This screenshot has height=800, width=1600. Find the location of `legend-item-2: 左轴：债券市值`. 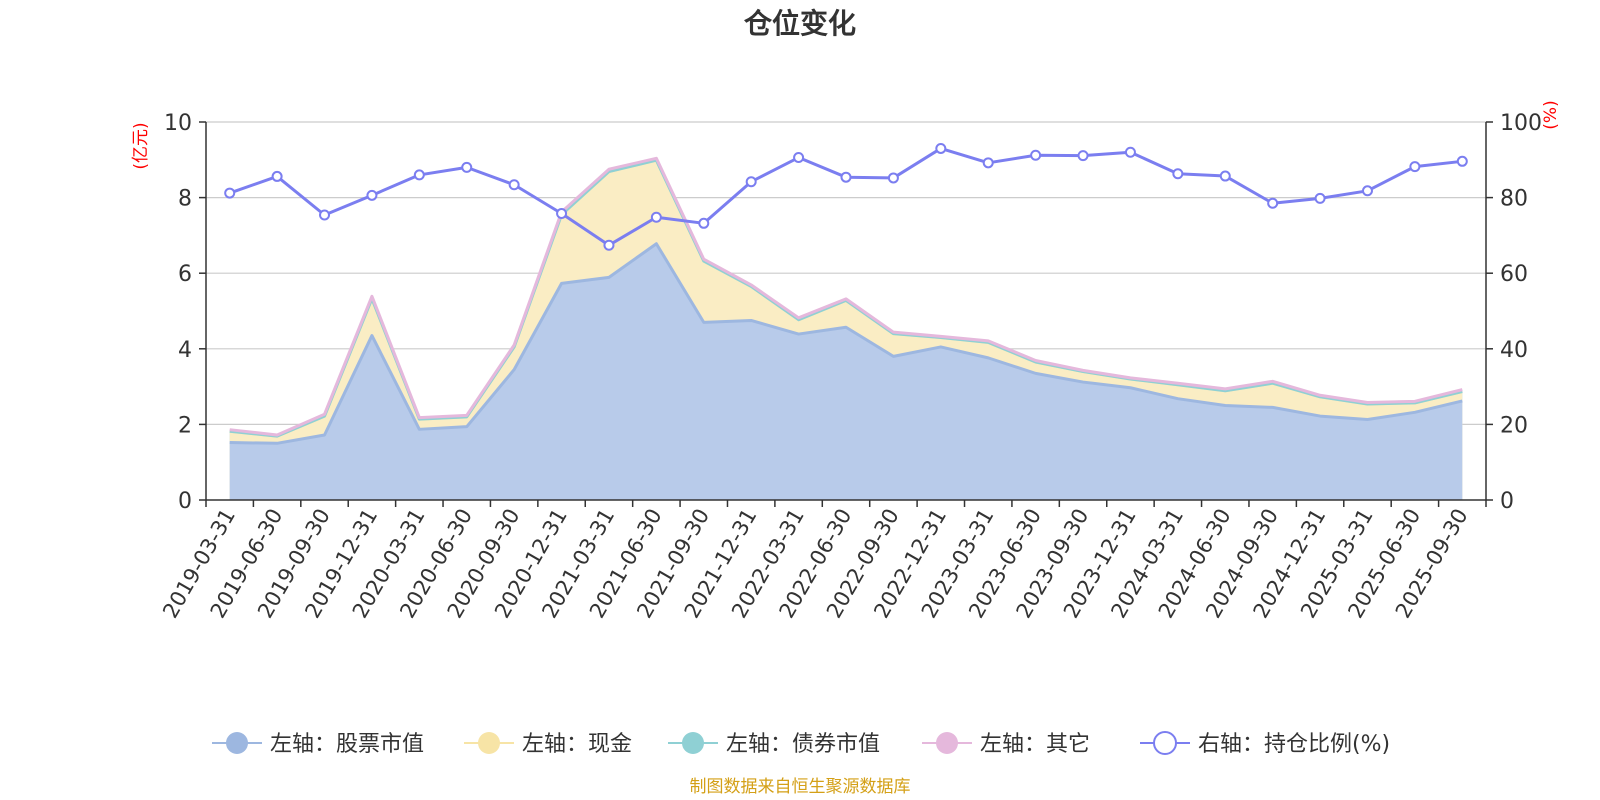

legend-item-2: 左轴：债券市值 is located at coordinates (774, 744).